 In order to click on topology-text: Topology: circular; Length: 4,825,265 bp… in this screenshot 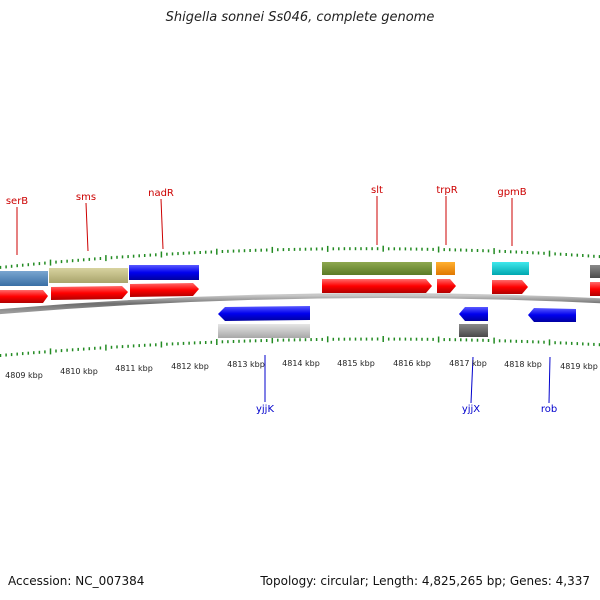, I will do `click(425, 581)`.